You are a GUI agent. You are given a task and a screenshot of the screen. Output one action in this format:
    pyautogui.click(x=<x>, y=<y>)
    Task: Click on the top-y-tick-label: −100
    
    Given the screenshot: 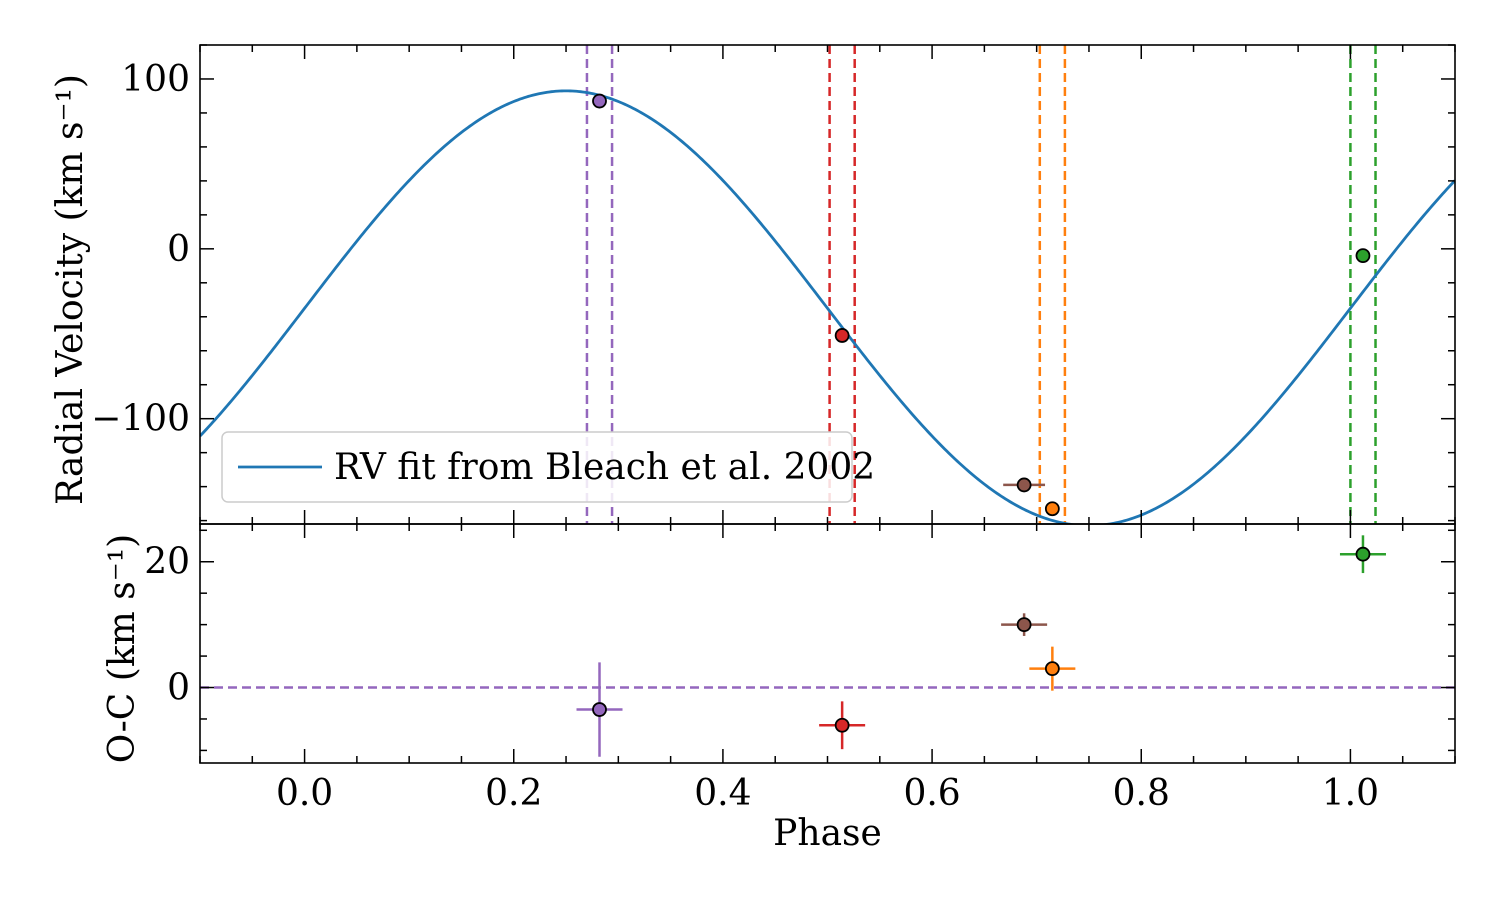 What is the action you would take?
    pyautogui.click(x=140, y=419)
    